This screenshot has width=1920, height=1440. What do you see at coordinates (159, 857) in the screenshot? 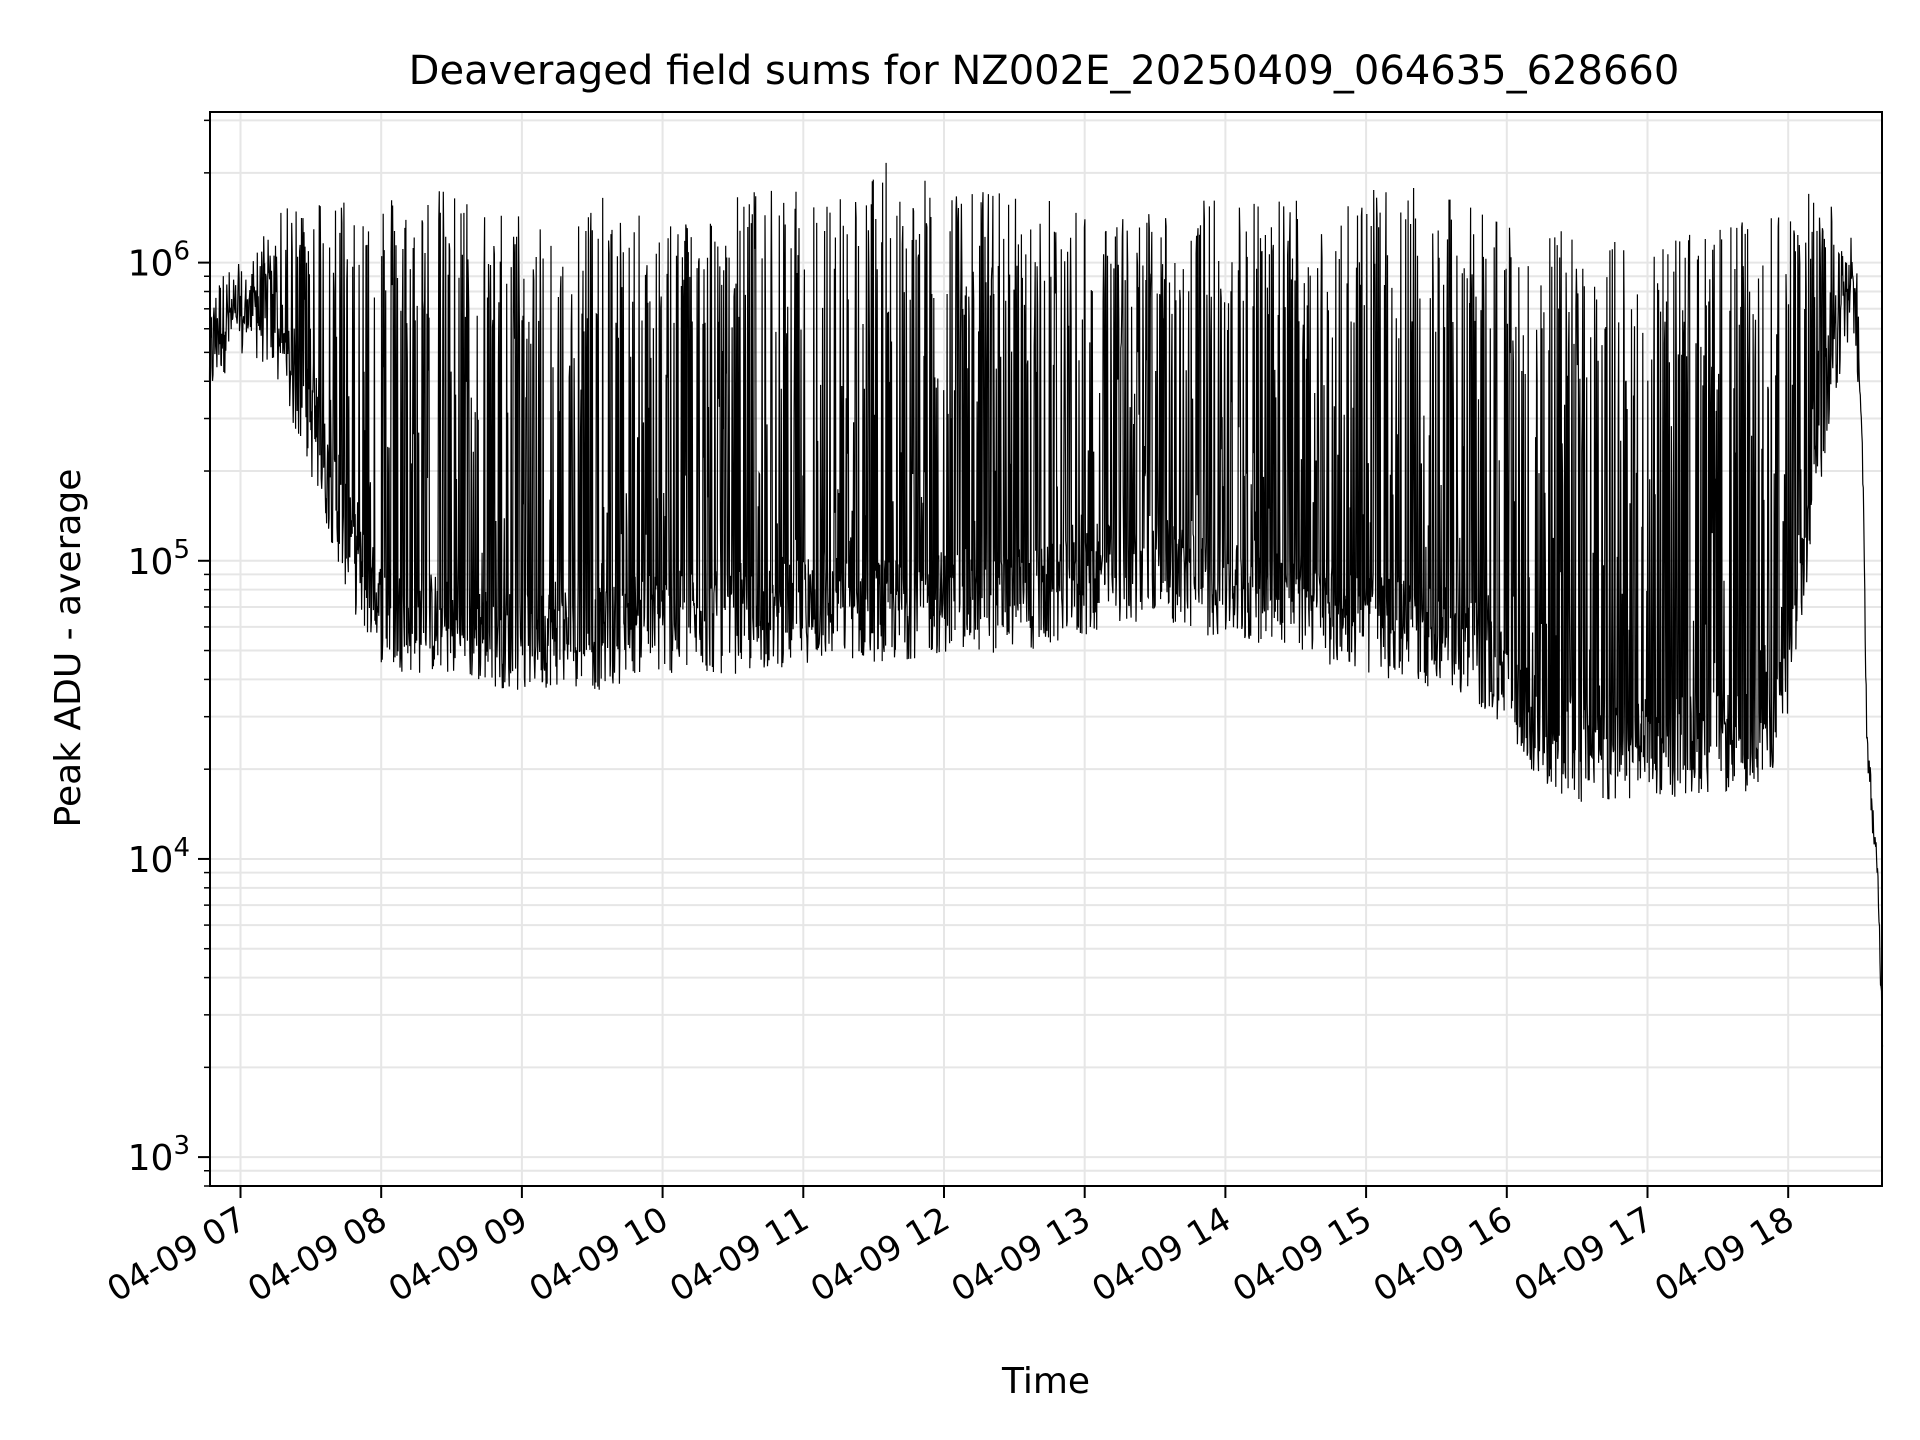
I see `y-tick-label: 10⁴` at bounding box center [159, 857].